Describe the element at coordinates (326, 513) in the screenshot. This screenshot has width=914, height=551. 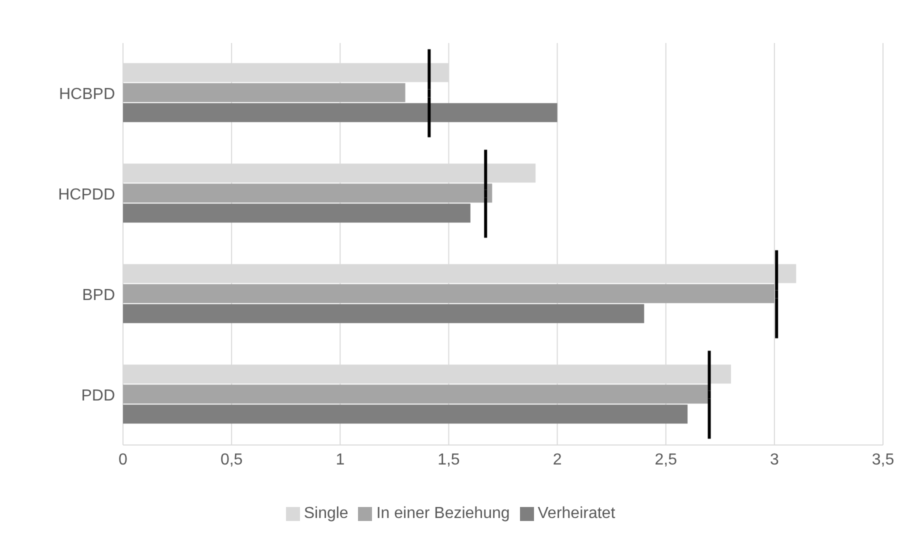
I see `legend-label: Single` at that location.